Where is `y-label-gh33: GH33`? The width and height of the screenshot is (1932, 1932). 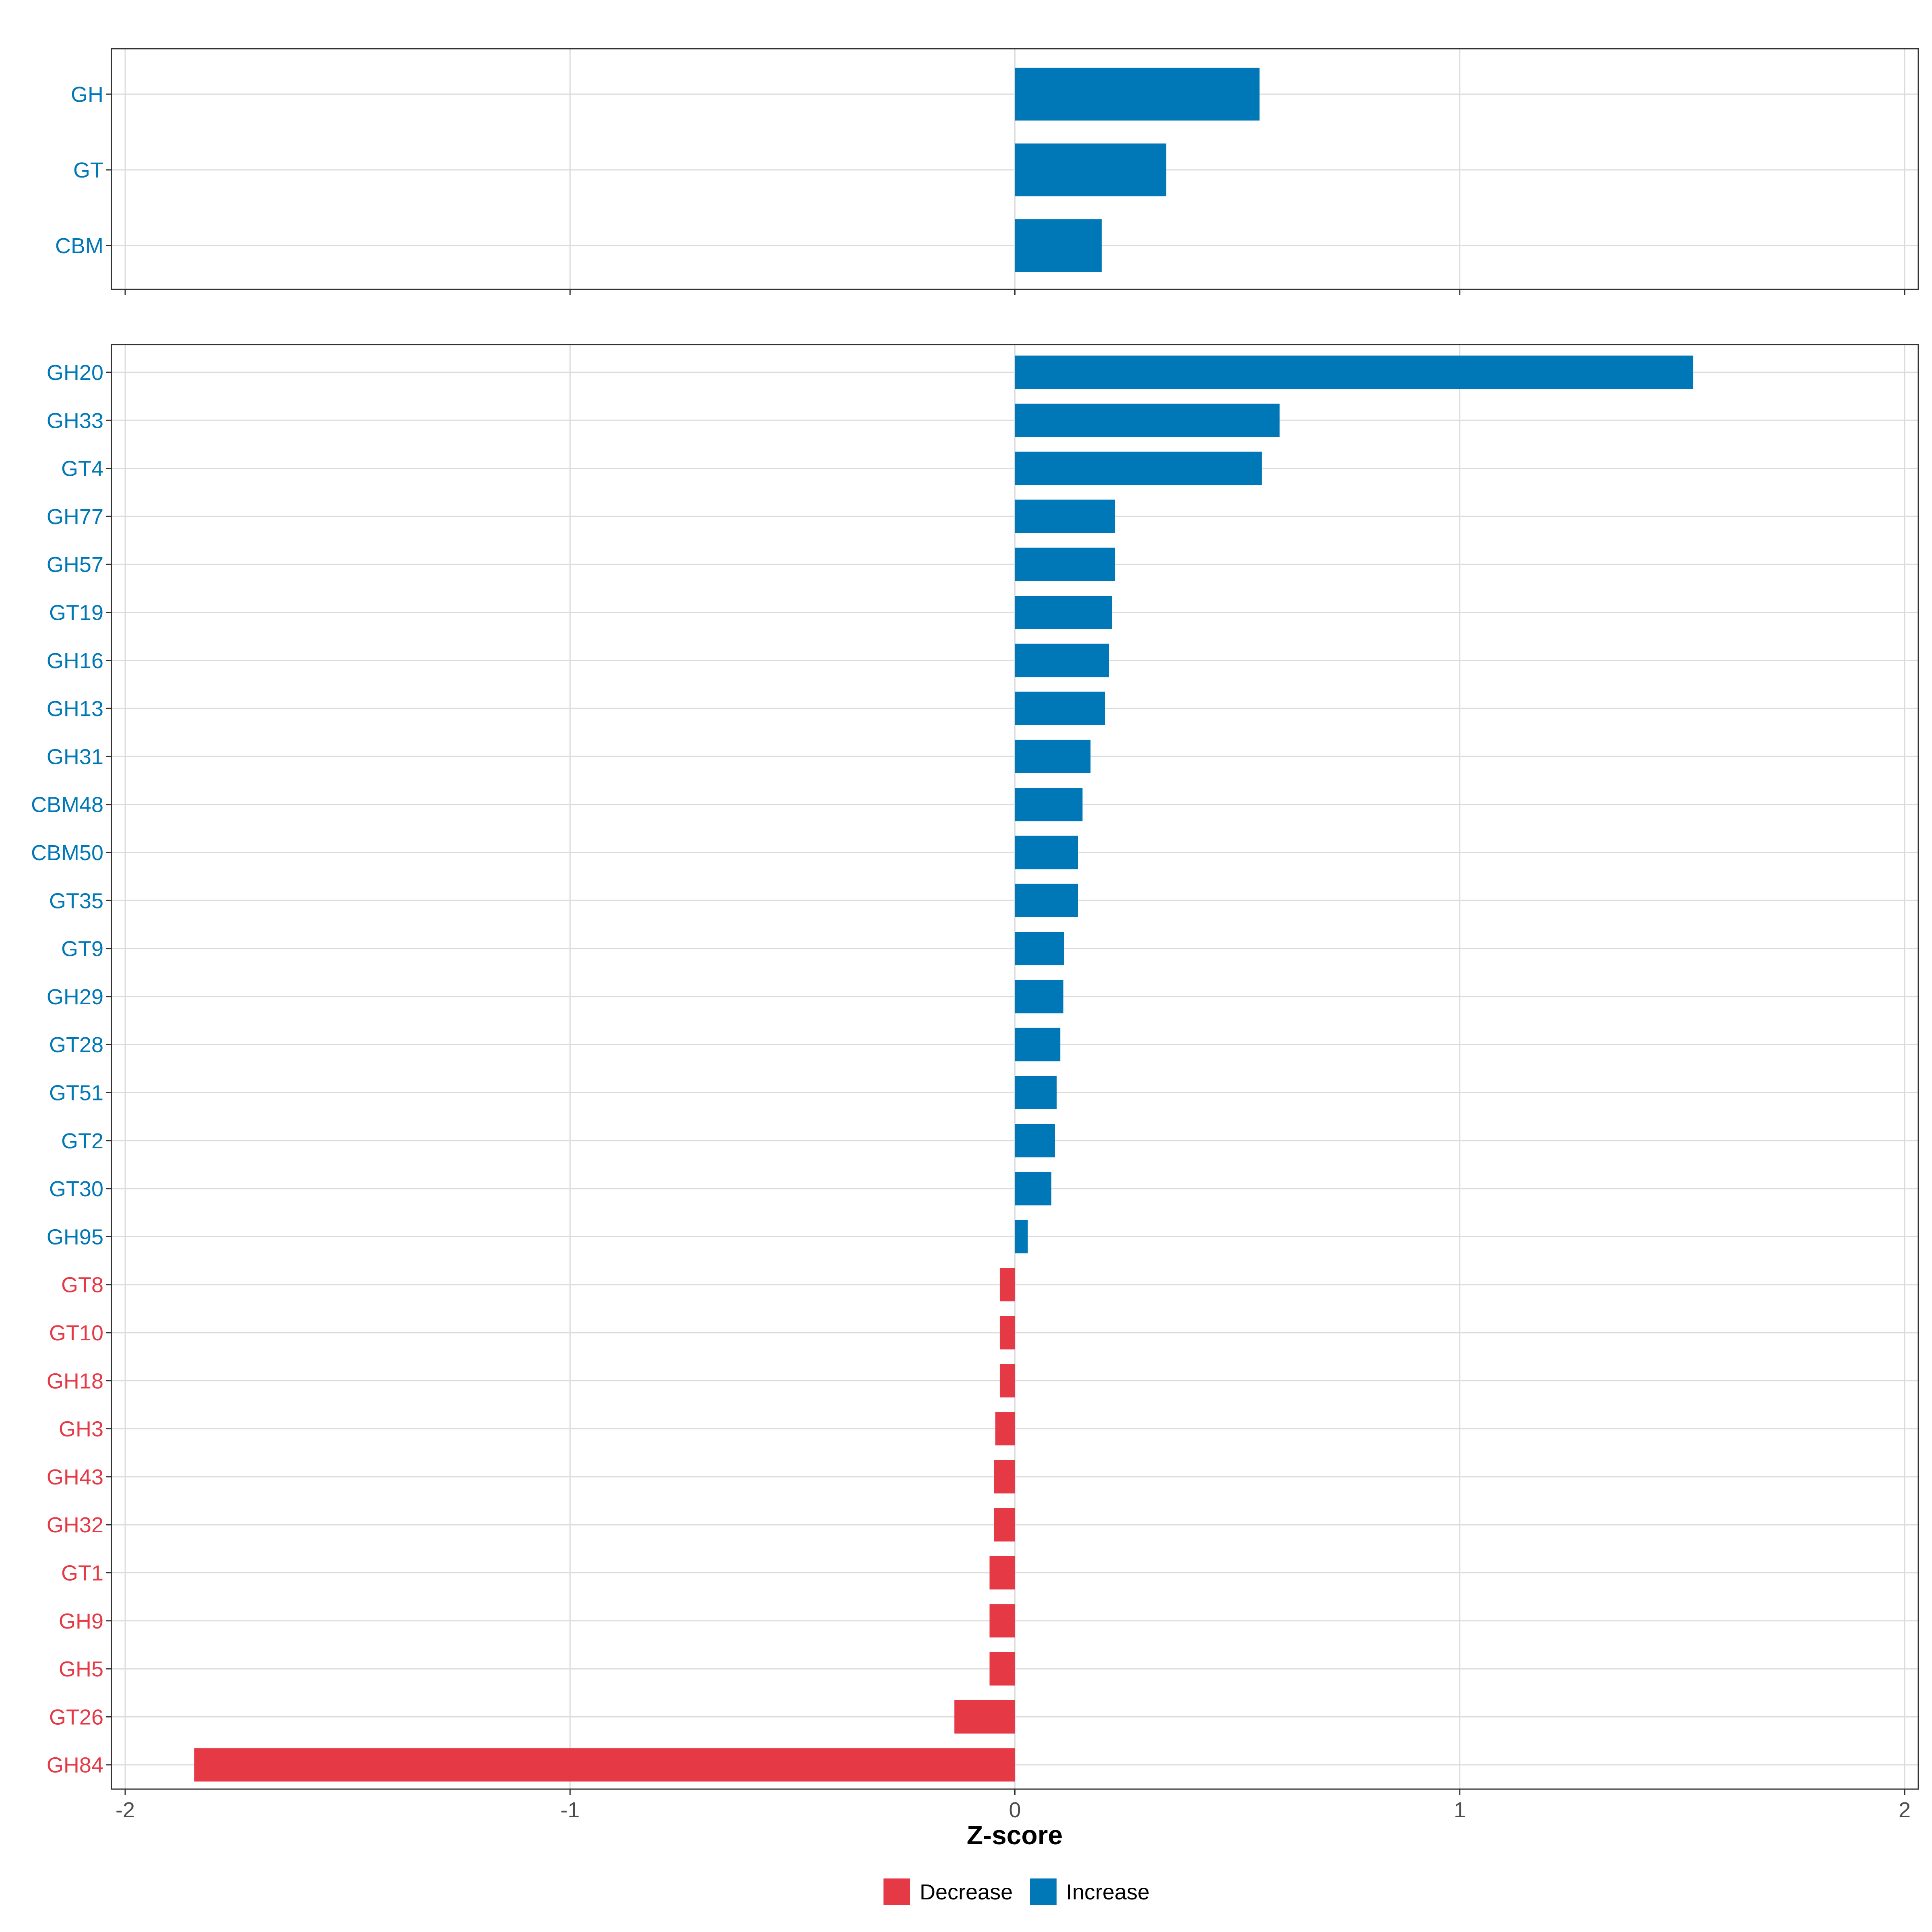 y-label-gh33: GH33 is located at coordinates (75, 421).